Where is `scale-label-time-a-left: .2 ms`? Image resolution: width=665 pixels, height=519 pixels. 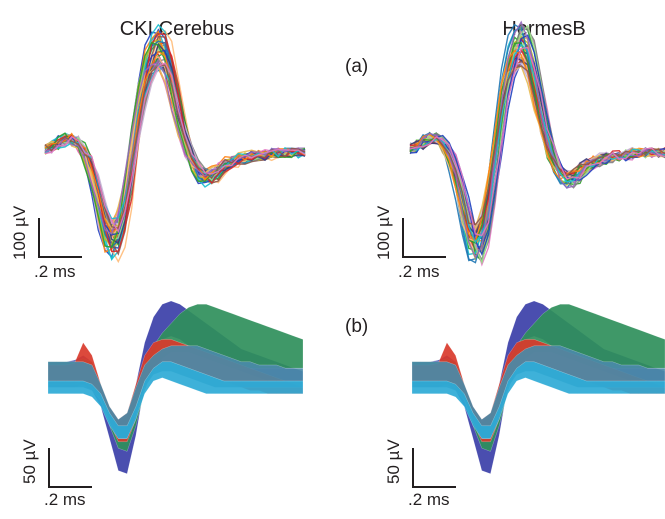
scale-label-time-a-left: .2 ms is located at coordinates (55, 271).